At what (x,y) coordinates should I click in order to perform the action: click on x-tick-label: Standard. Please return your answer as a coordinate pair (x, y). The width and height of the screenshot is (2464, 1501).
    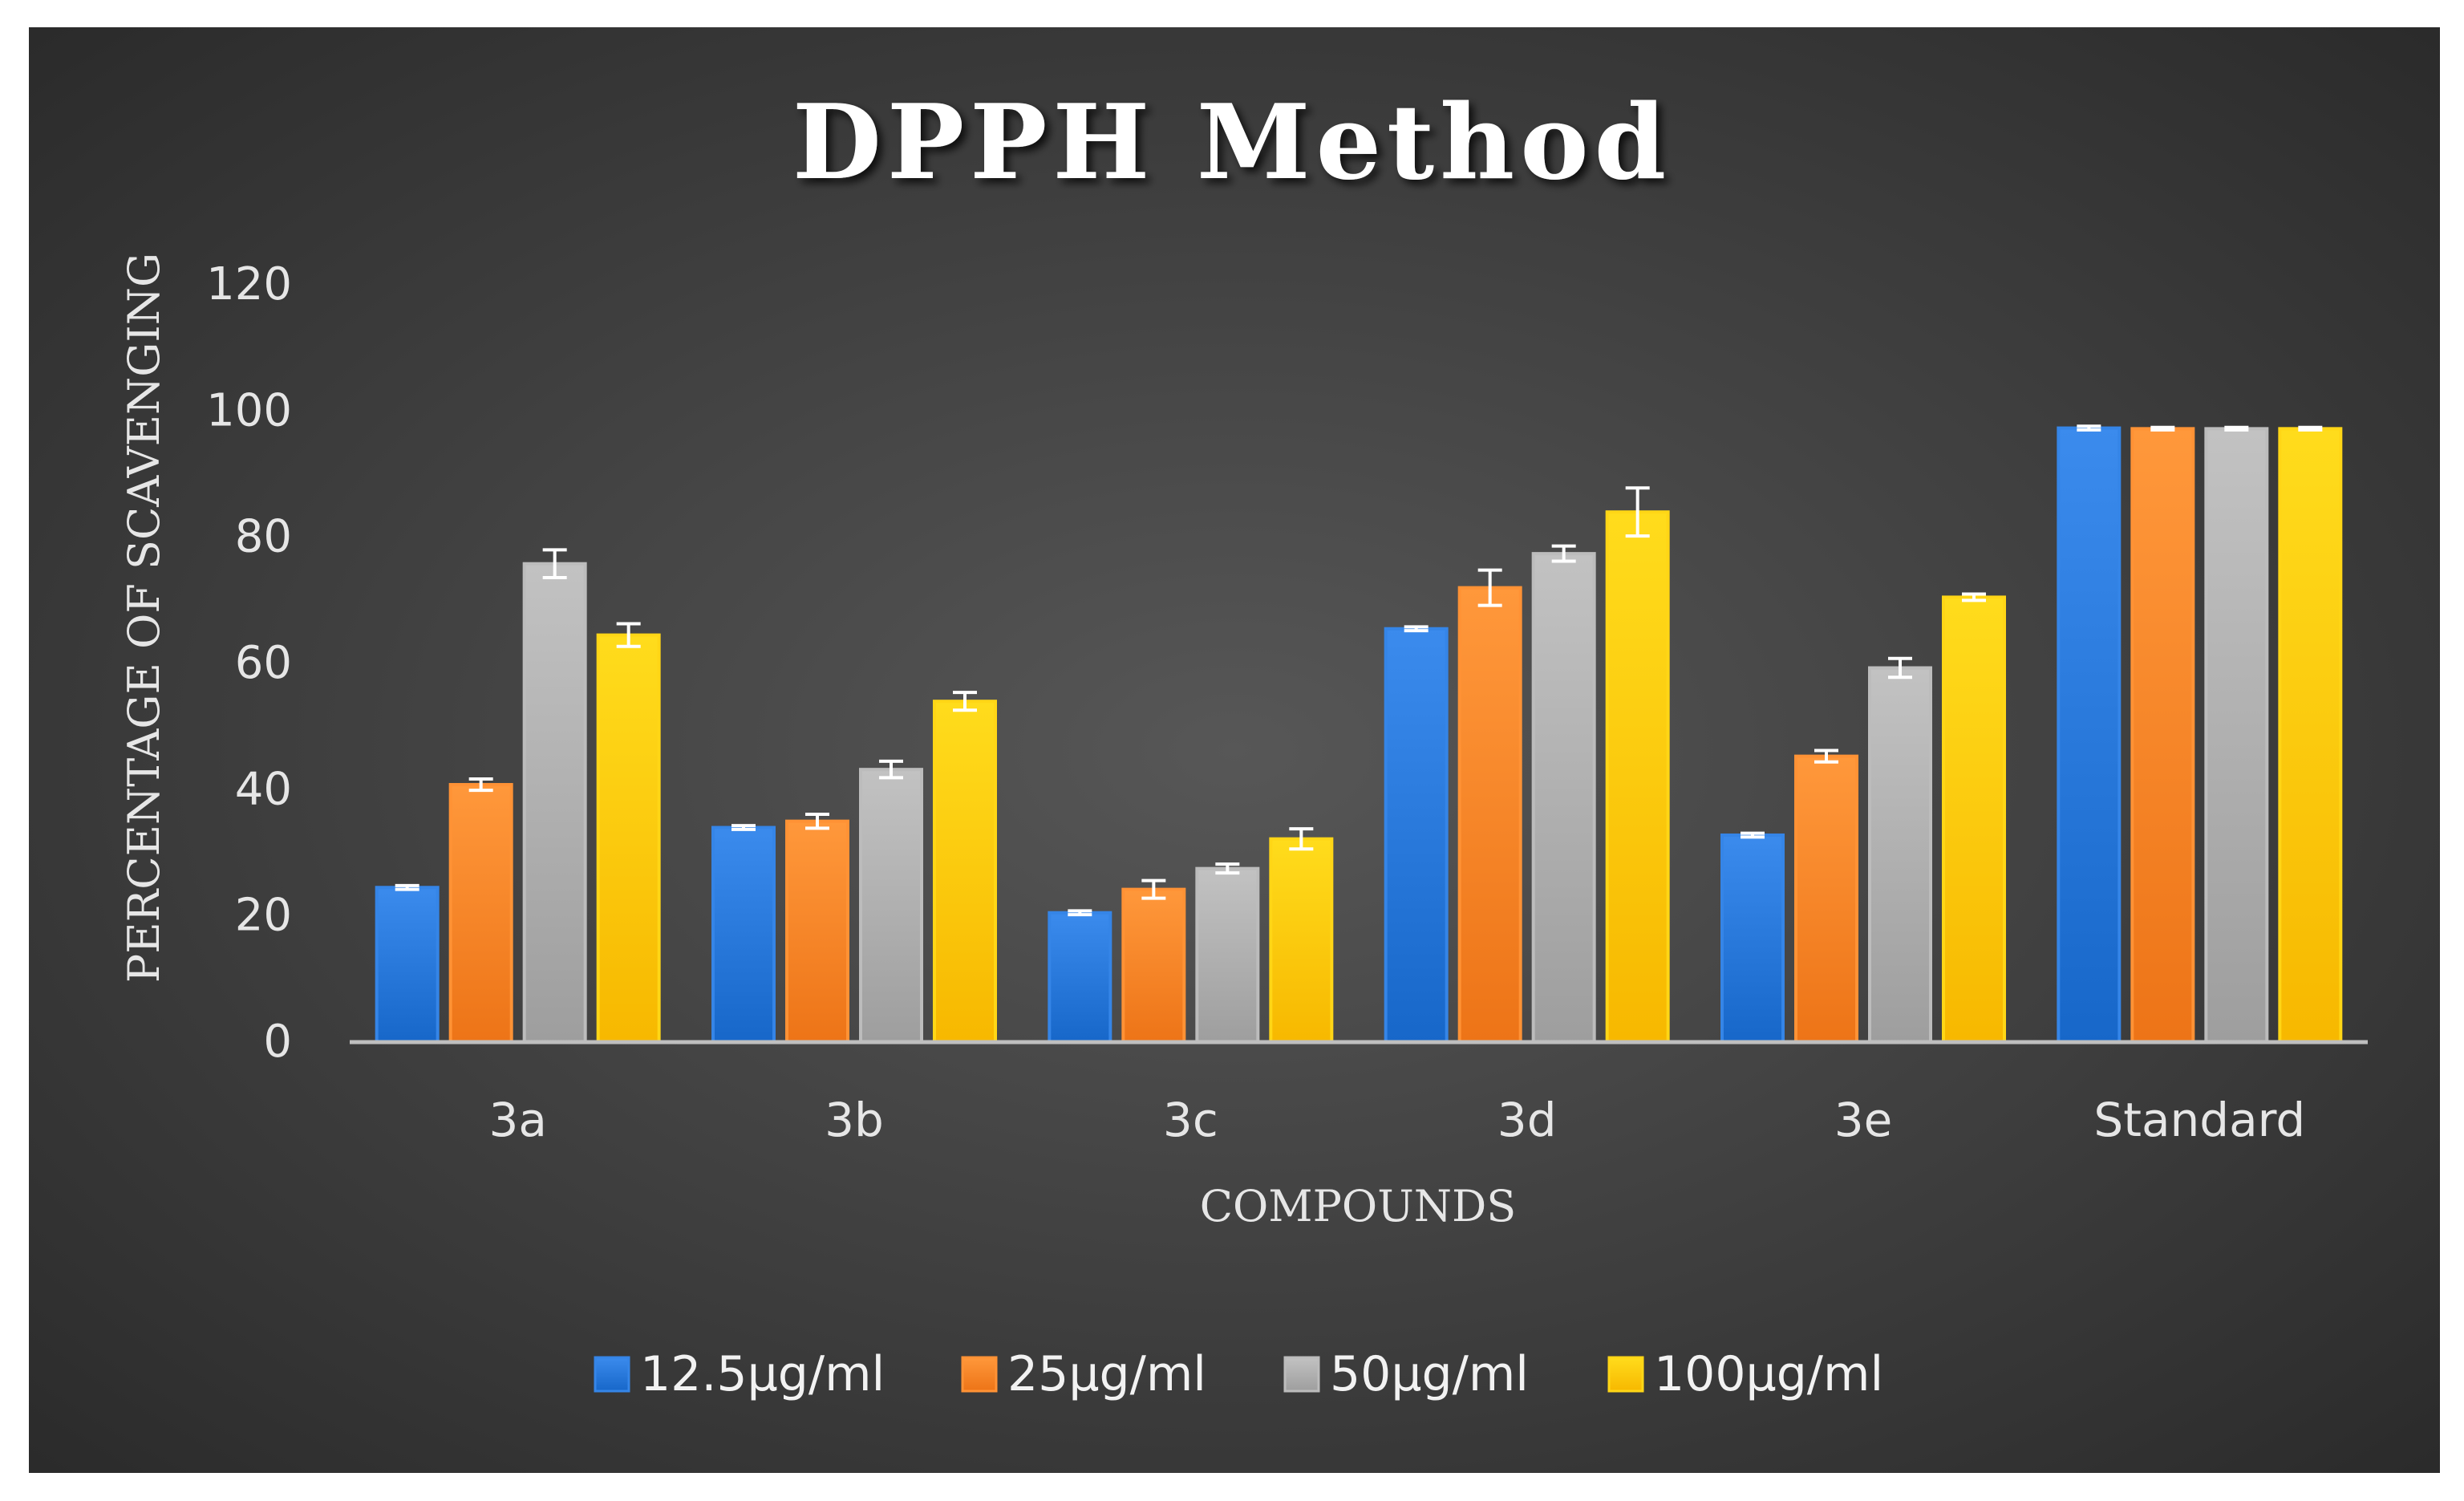
    Looking at the image, I should click on (2199, 1120).